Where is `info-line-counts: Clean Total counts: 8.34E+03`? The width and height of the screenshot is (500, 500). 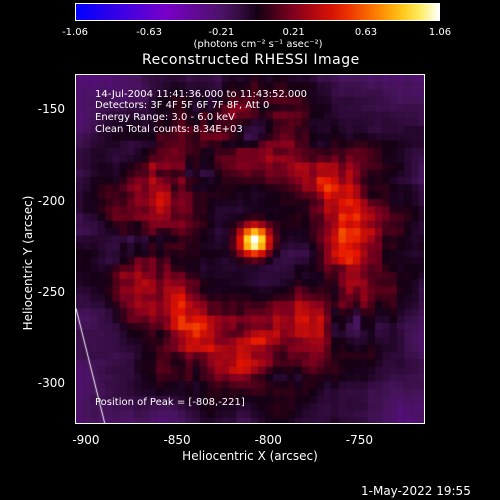 info-line-counts: Clean Total counts: 8.34E+03 is located at coordinates (169, 129).